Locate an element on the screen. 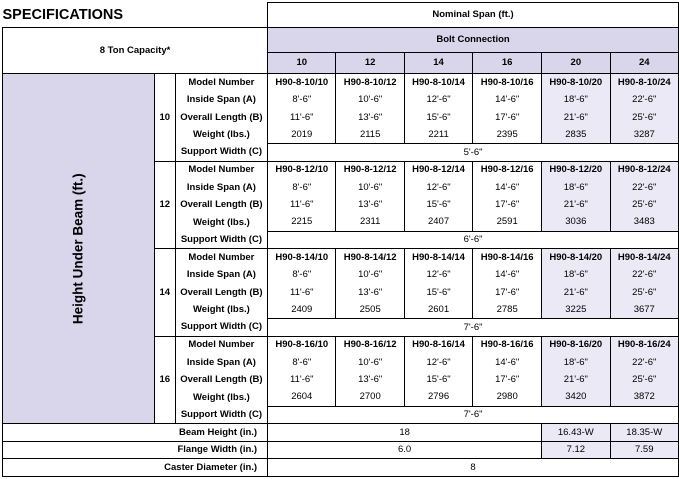  table-row: Weight (lbs.) 2604 2700 2796 2980 3420 3872 is located at coordinates (341, 397).